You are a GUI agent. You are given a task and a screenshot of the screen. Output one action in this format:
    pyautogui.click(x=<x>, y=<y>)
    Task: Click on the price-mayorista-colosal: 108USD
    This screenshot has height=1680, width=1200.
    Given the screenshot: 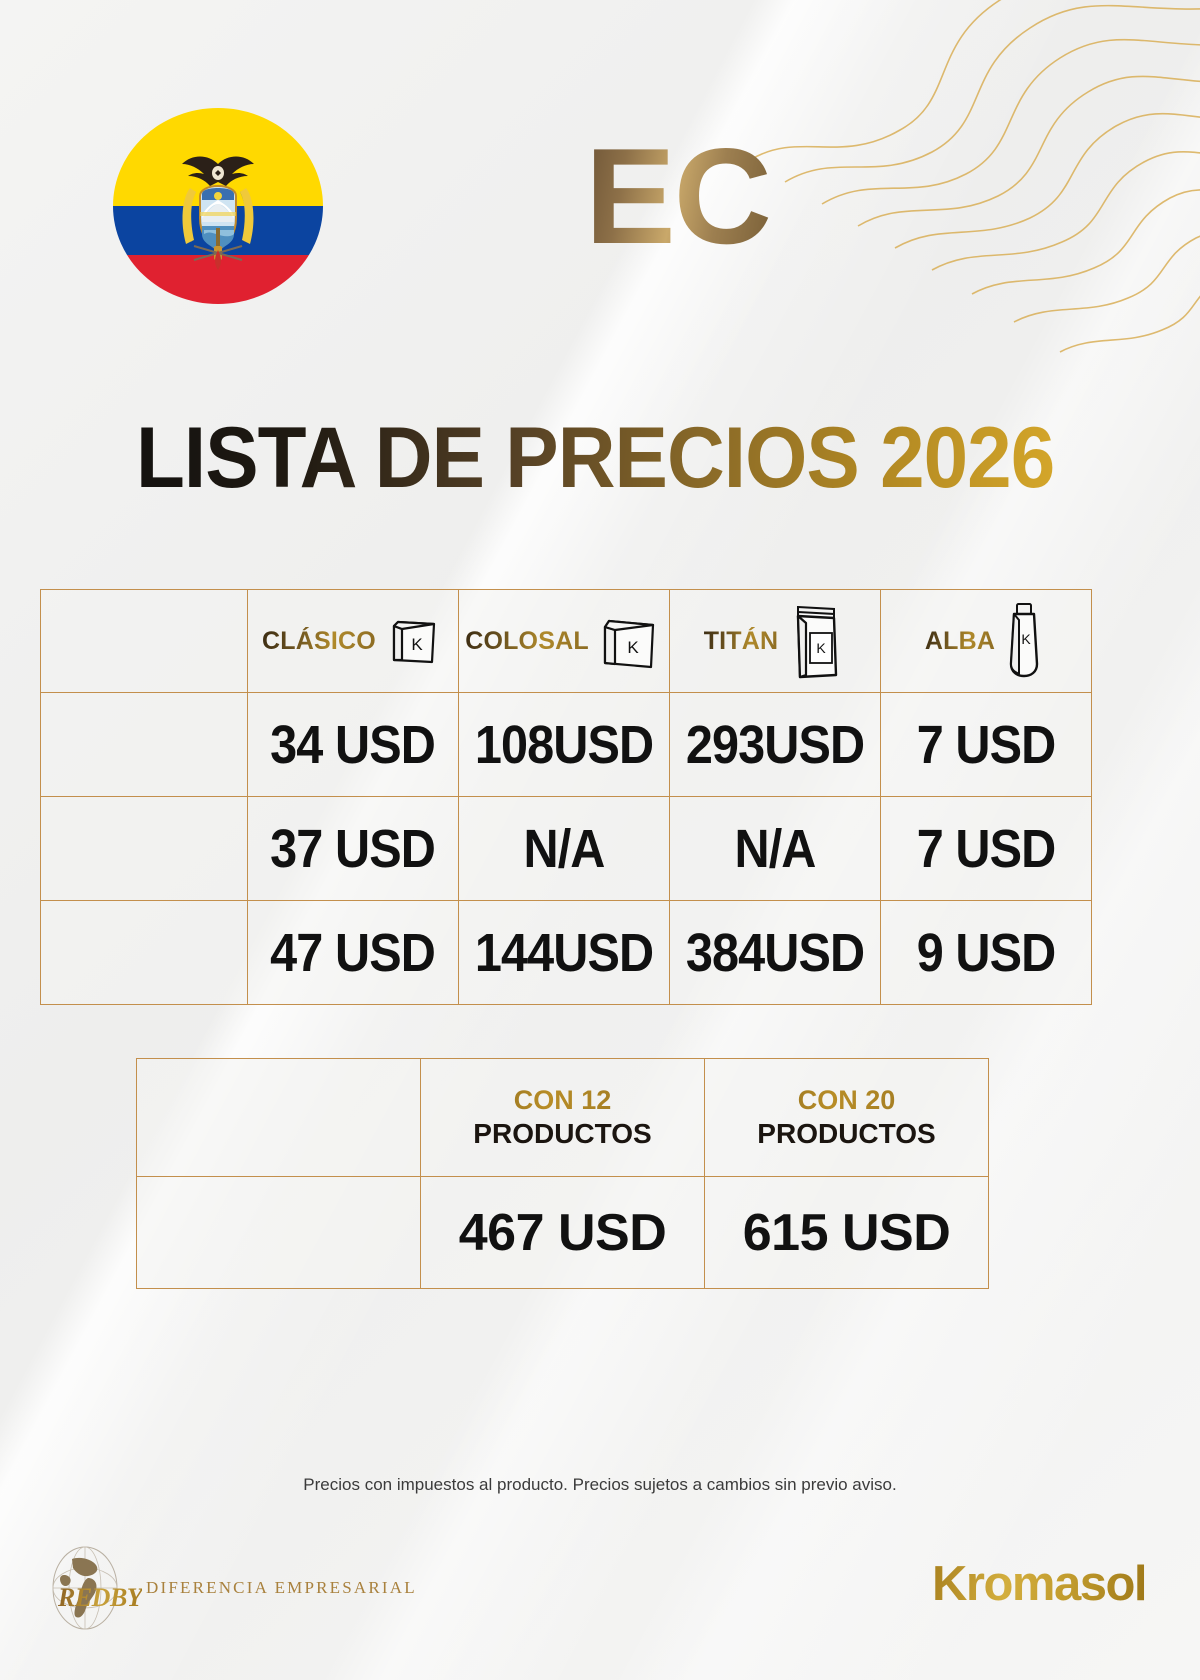 What is the action you would take?
    pyautogui.click(x=564, y=744)
    